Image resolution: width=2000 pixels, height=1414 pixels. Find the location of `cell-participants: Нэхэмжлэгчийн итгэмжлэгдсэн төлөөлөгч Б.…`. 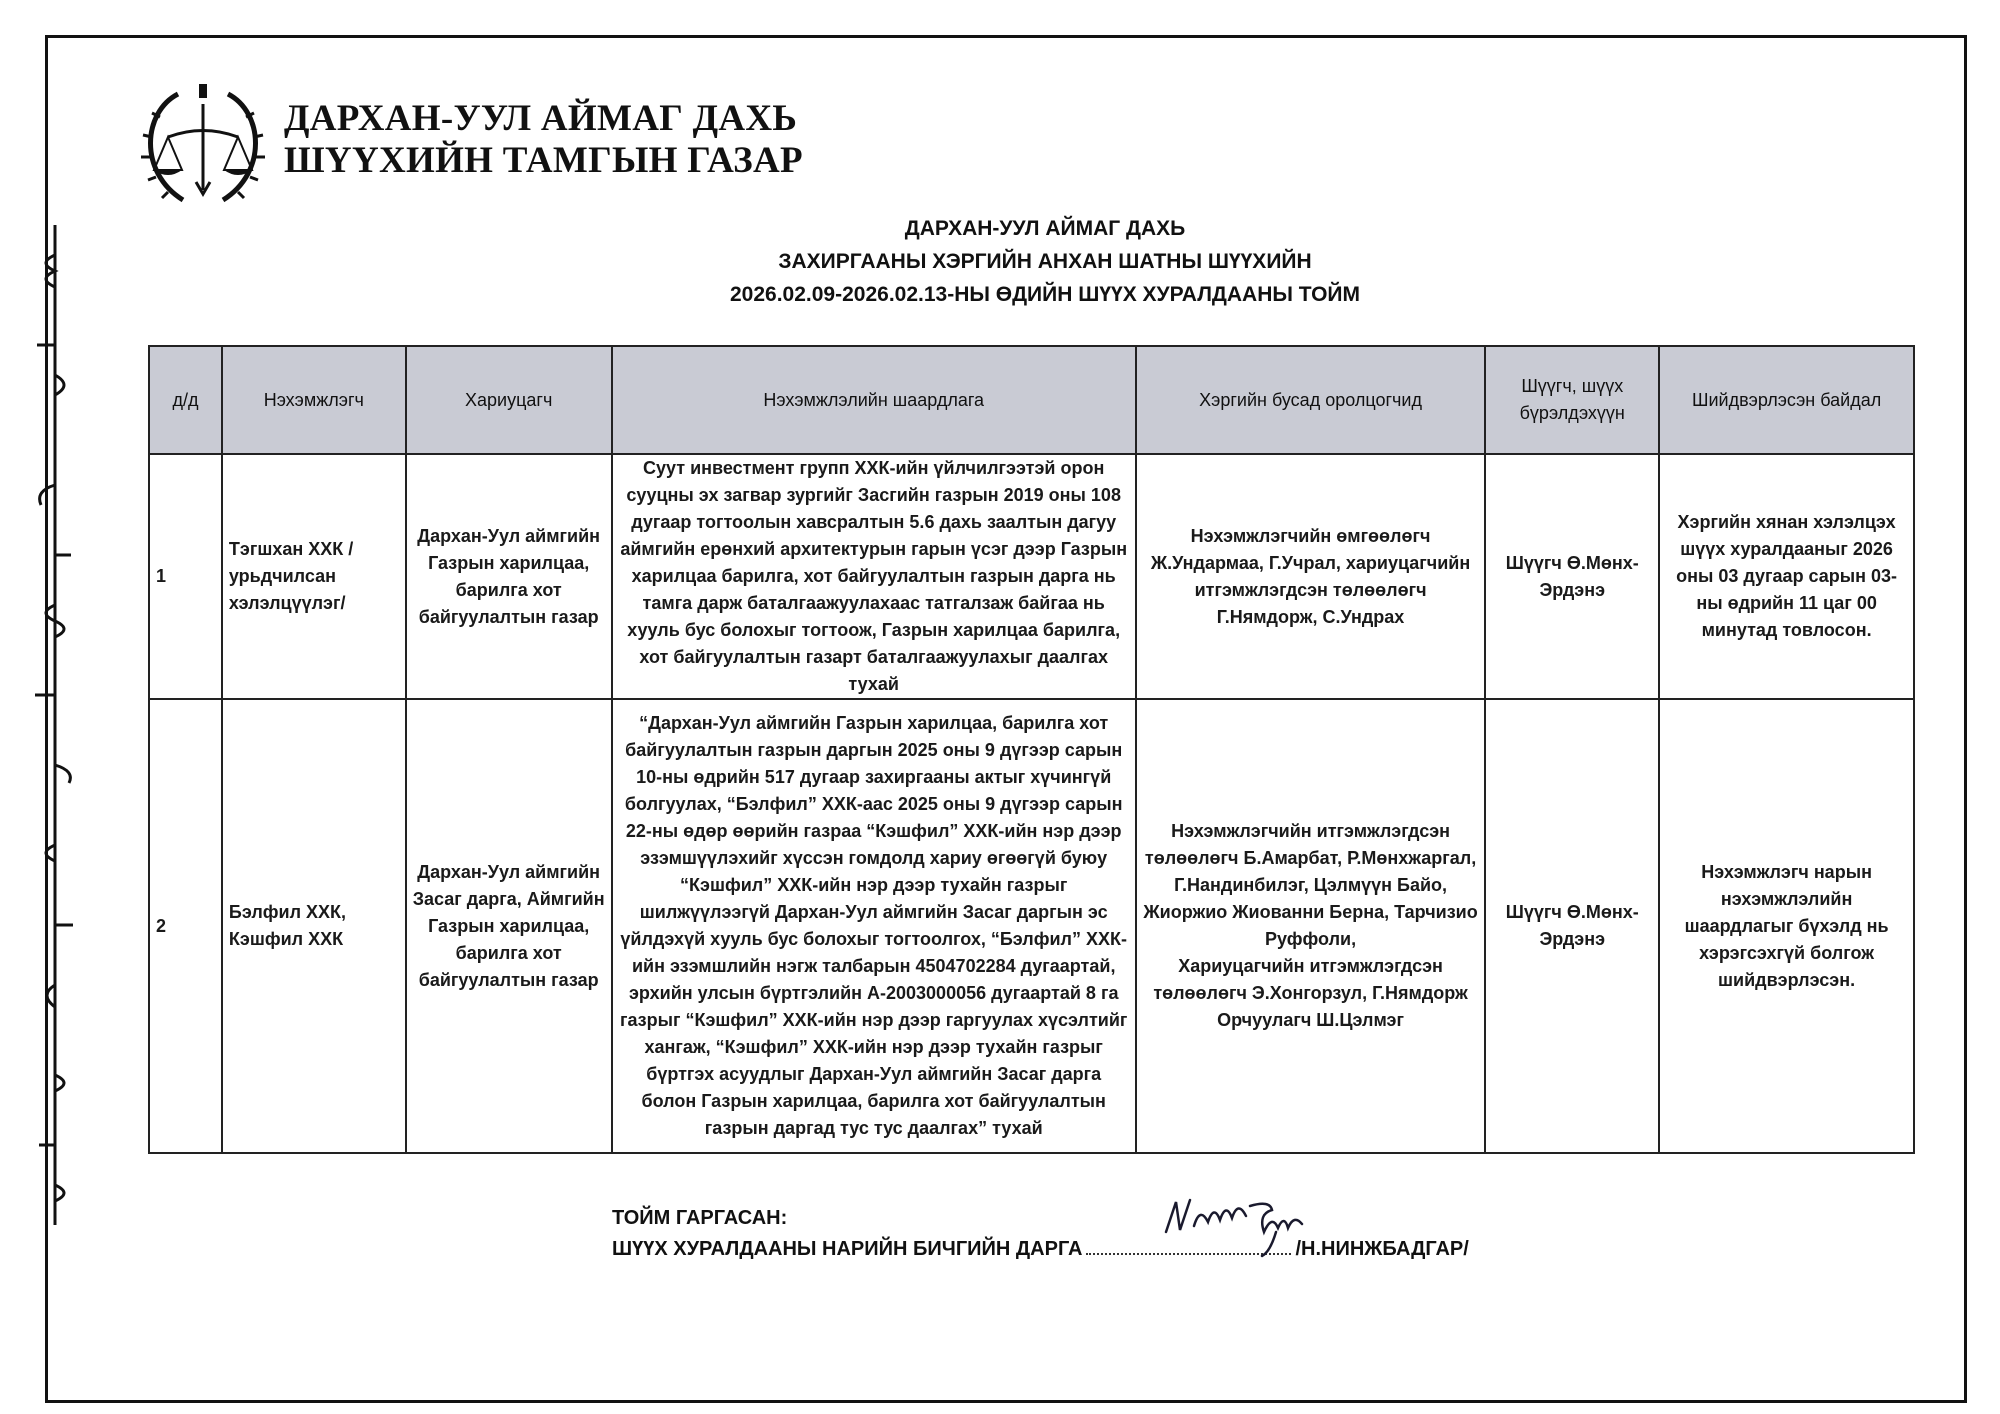

cell-participants: Нэхэмжлэгчийн итгэмжлэгдсэн төлөөлөгч Б.… is located at coordinates (1310, 926).